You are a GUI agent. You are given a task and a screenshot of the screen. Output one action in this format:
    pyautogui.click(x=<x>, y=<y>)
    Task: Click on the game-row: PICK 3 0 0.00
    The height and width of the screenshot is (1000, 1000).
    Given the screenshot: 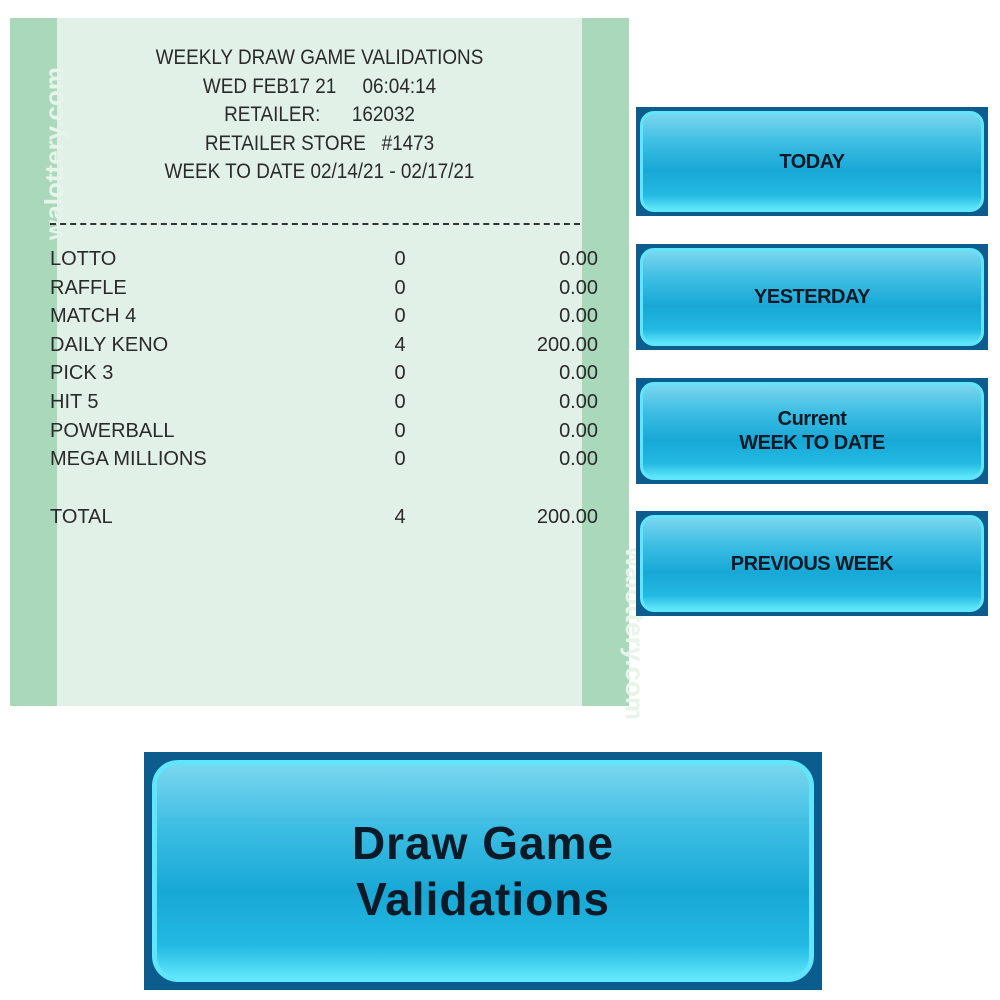 What is the action you would take?
    pyautogui.click(x=324, y=376)
    